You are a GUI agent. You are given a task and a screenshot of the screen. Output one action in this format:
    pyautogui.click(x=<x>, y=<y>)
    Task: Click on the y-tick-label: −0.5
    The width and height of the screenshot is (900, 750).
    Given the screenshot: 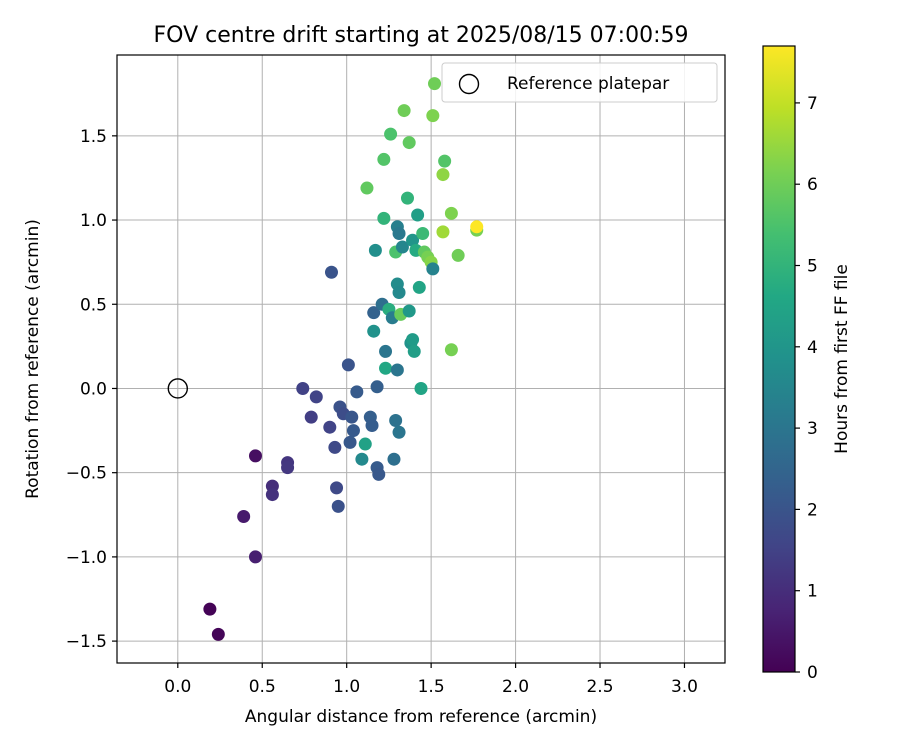 What is the action you would take?
    pyautogui.click(x=86, y=474)
    